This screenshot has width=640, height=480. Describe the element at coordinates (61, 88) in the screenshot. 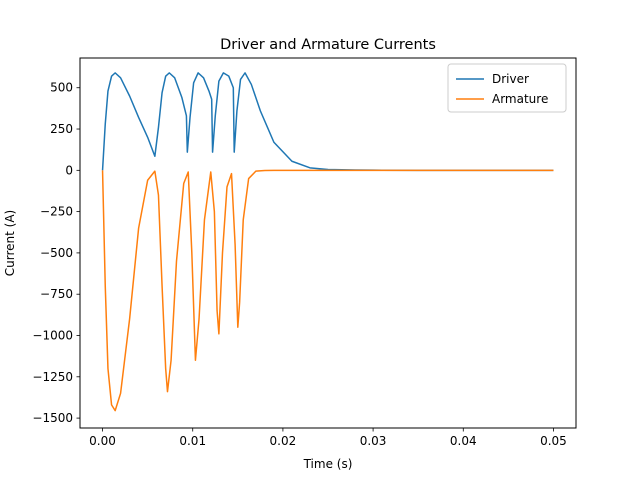

I see `y-tick-label: 500` at that location.